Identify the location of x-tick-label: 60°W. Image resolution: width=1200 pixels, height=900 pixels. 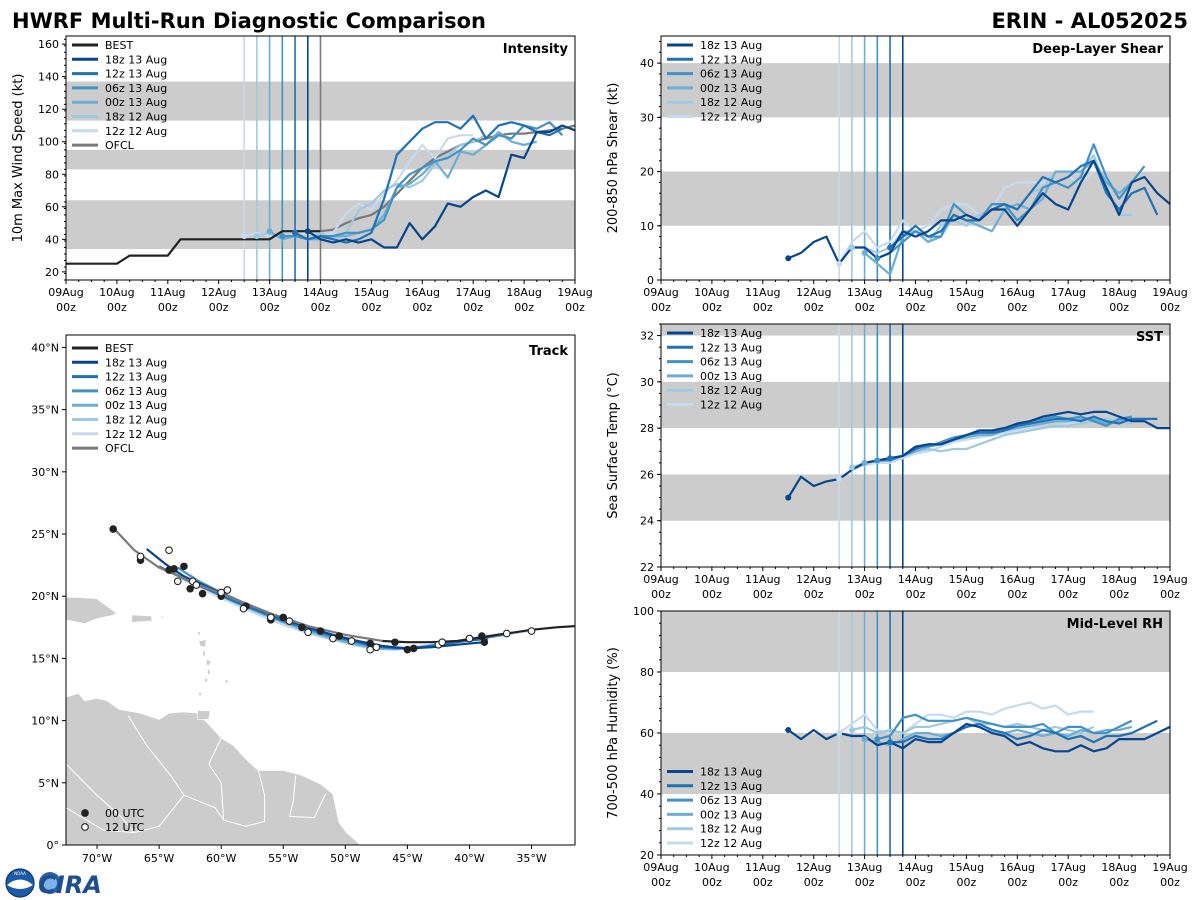
(221, 858).